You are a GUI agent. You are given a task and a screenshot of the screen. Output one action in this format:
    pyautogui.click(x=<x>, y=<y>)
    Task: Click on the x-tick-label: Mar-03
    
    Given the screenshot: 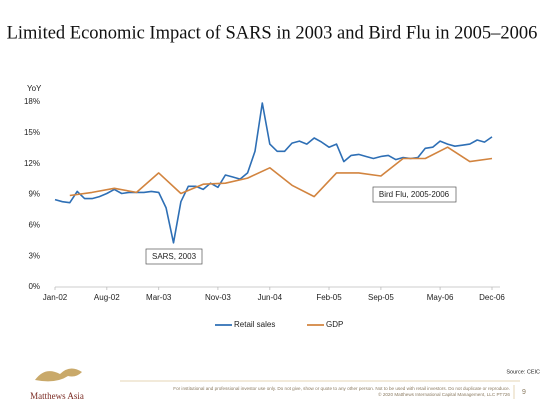 What is the action you would take?
    pyautogui.click(x=159, y=297)
    